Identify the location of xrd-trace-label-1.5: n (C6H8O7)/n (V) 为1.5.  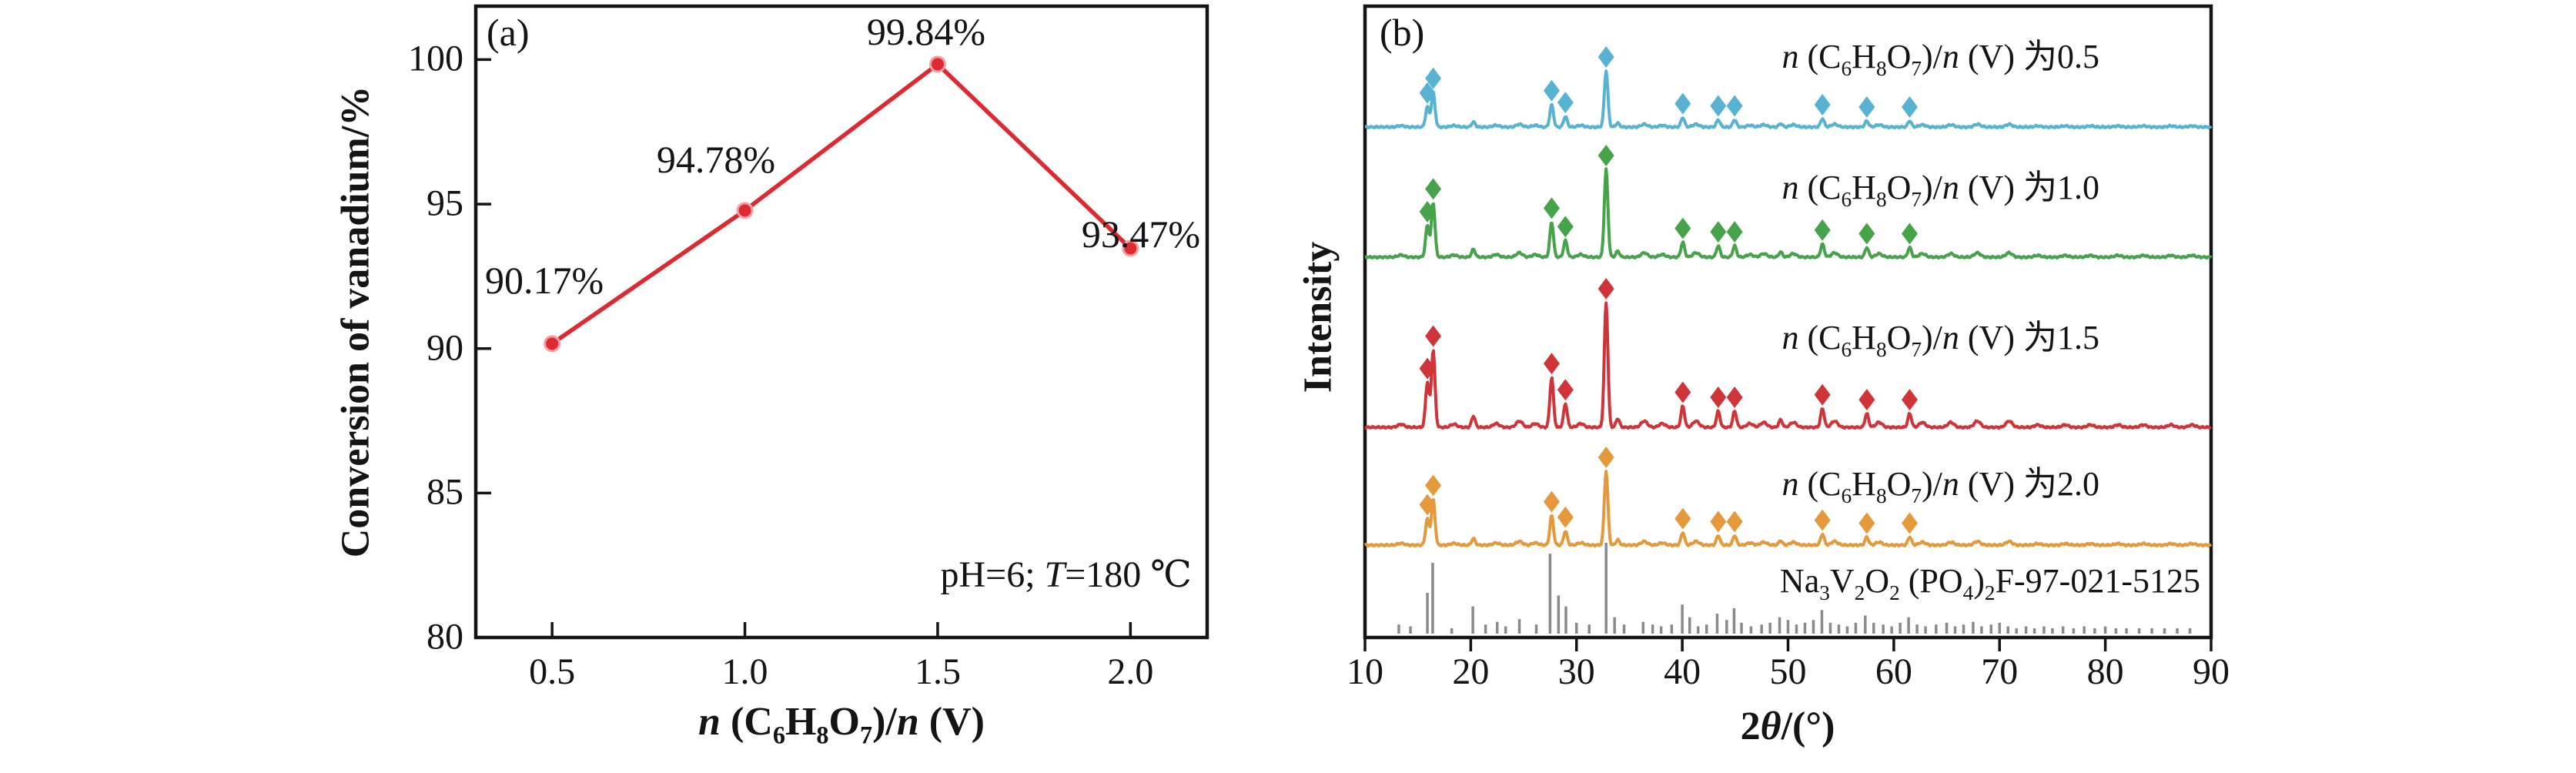
(1940, 340).